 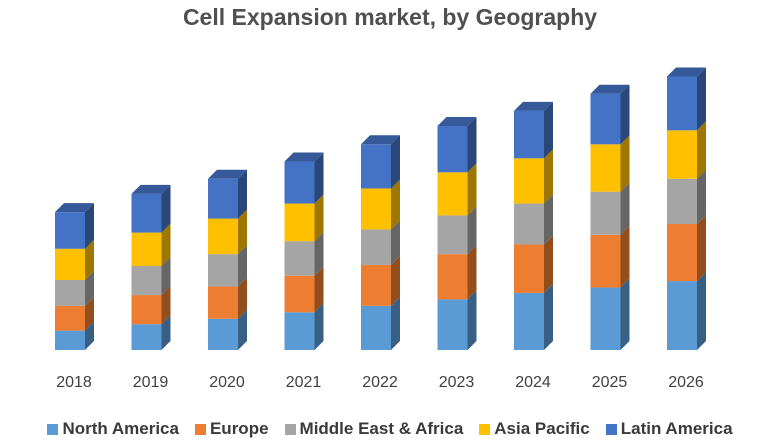 I want to click on bar-side-2022-north-america, so click(x=395, y=323).